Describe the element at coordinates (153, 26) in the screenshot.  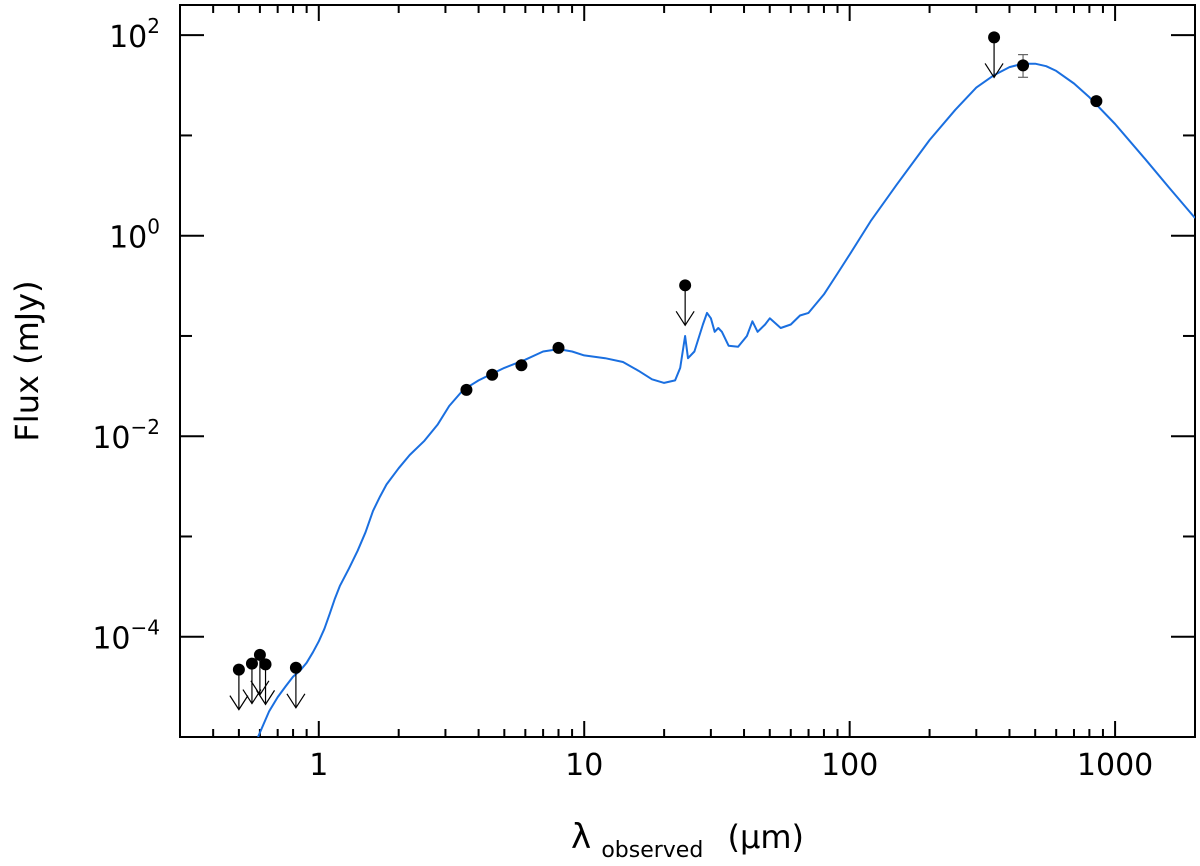
I see `y-tick-label-exponent: 2` at that location.